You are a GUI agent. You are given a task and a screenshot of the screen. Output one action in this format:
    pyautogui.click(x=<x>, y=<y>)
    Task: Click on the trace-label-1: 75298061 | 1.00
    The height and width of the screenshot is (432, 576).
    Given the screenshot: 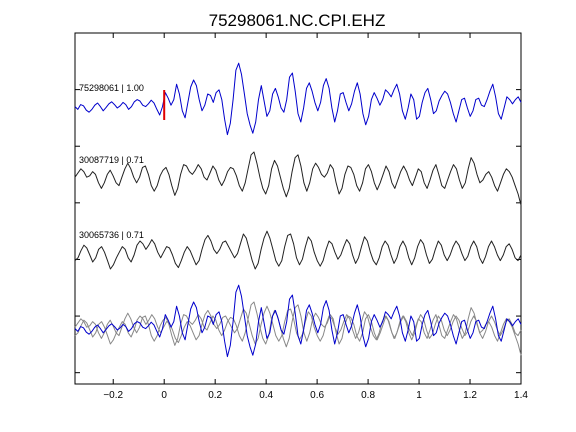 What is the action you would take?
    pyautogui.click(x=111, y=88)
    